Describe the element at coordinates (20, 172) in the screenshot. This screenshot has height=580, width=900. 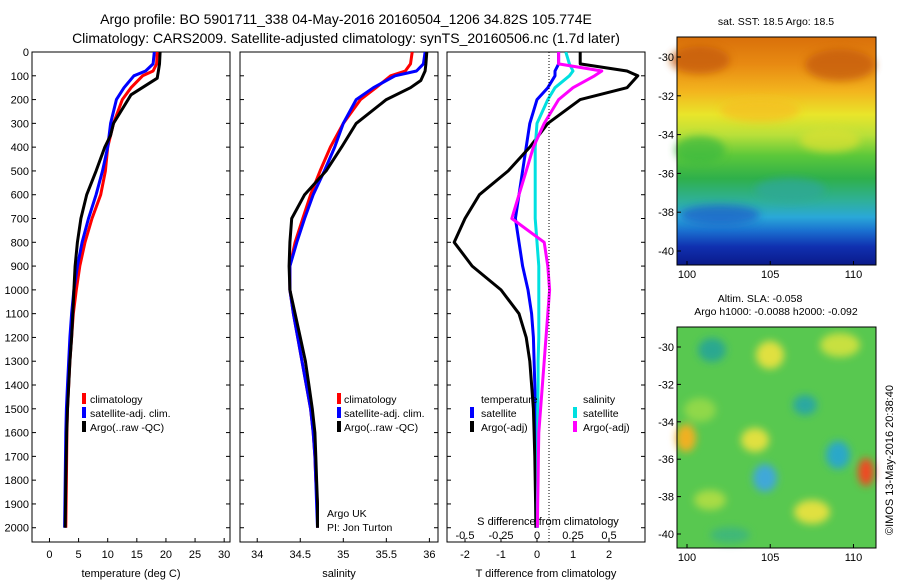
I see `depth-tick-label: 500` at that location.